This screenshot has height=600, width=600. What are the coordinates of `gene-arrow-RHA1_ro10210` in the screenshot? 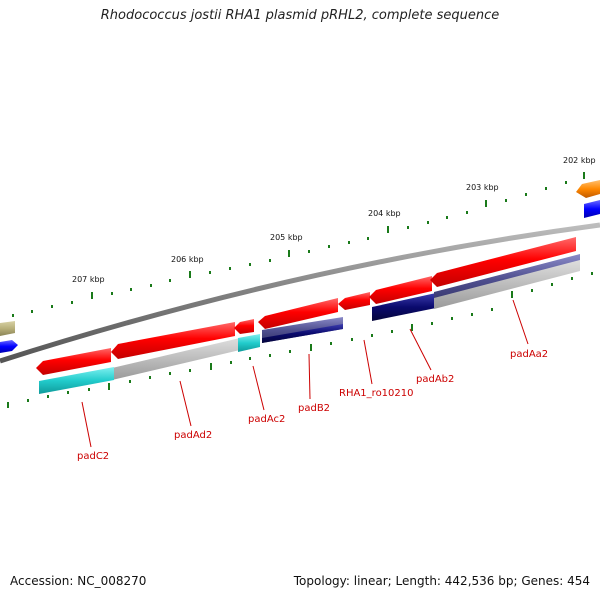 It's located at (354, 301).